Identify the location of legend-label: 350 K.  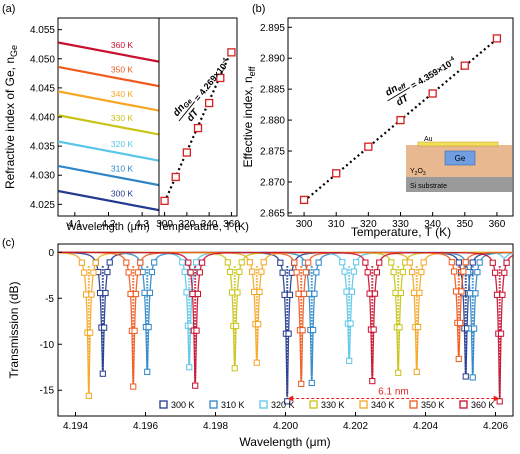
(433, 405).